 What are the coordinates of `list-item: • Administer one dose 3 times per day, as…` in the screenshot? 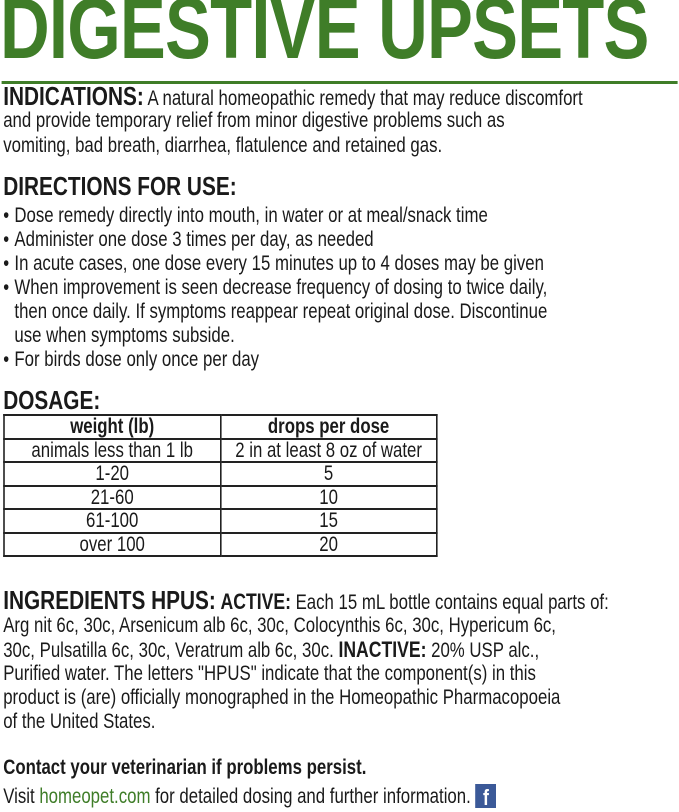 It's located at (188, 239).